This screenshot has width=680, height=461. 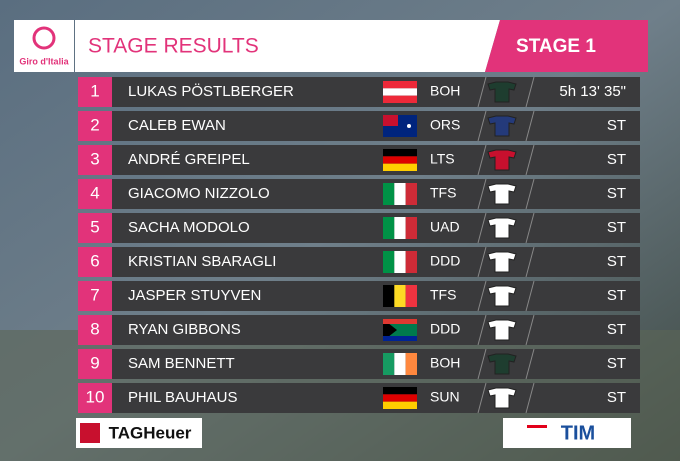 I want to click on rank: 2, so click(x=94, y=124).